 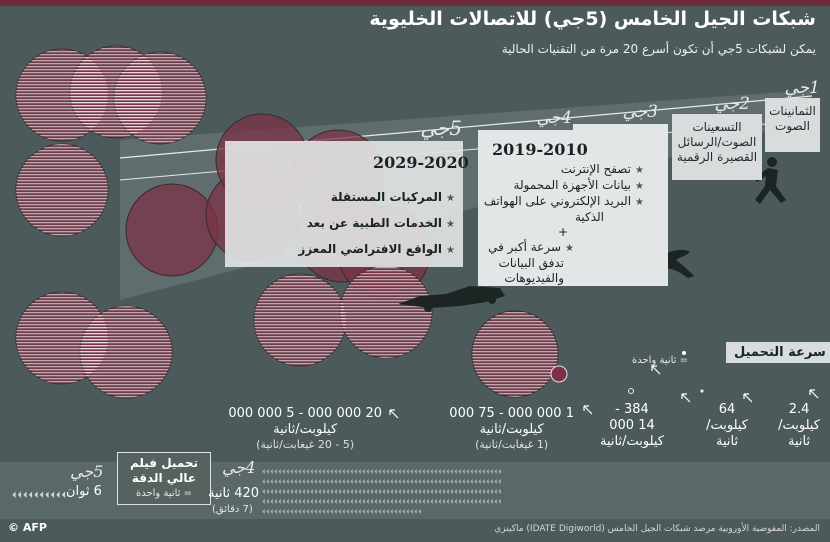 I want to click on download-time-4g: 420 ثانية, so click(x=234, y=493).